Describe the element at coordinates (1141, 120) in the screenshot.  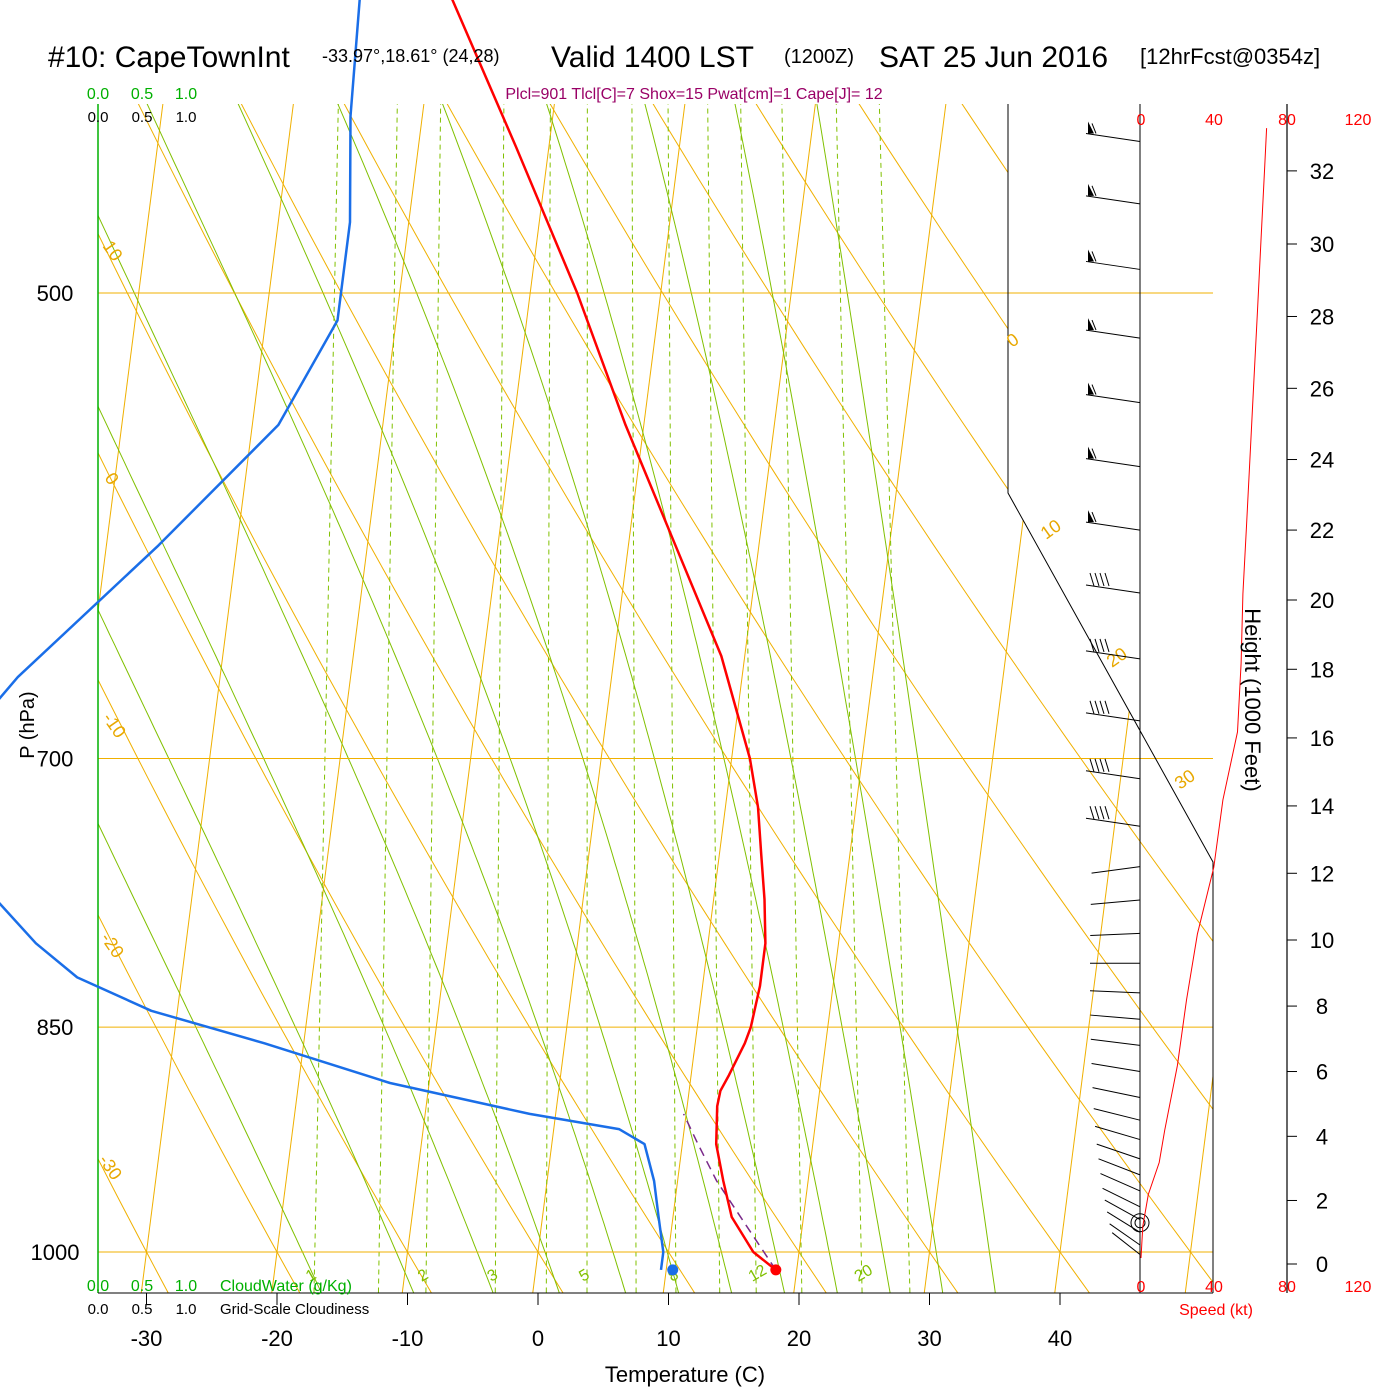
I see `speed-tick-top: 0` at that location.